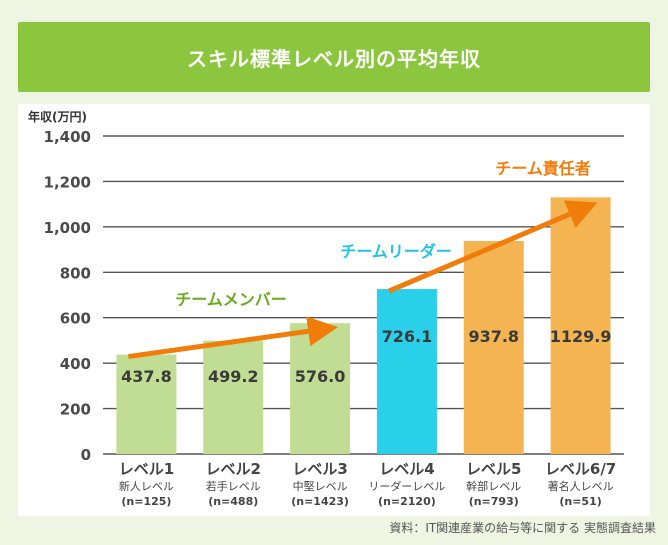 The image size is (668, 545). I want to click on x-tick-label: レベル6/7, so click(580, 469).